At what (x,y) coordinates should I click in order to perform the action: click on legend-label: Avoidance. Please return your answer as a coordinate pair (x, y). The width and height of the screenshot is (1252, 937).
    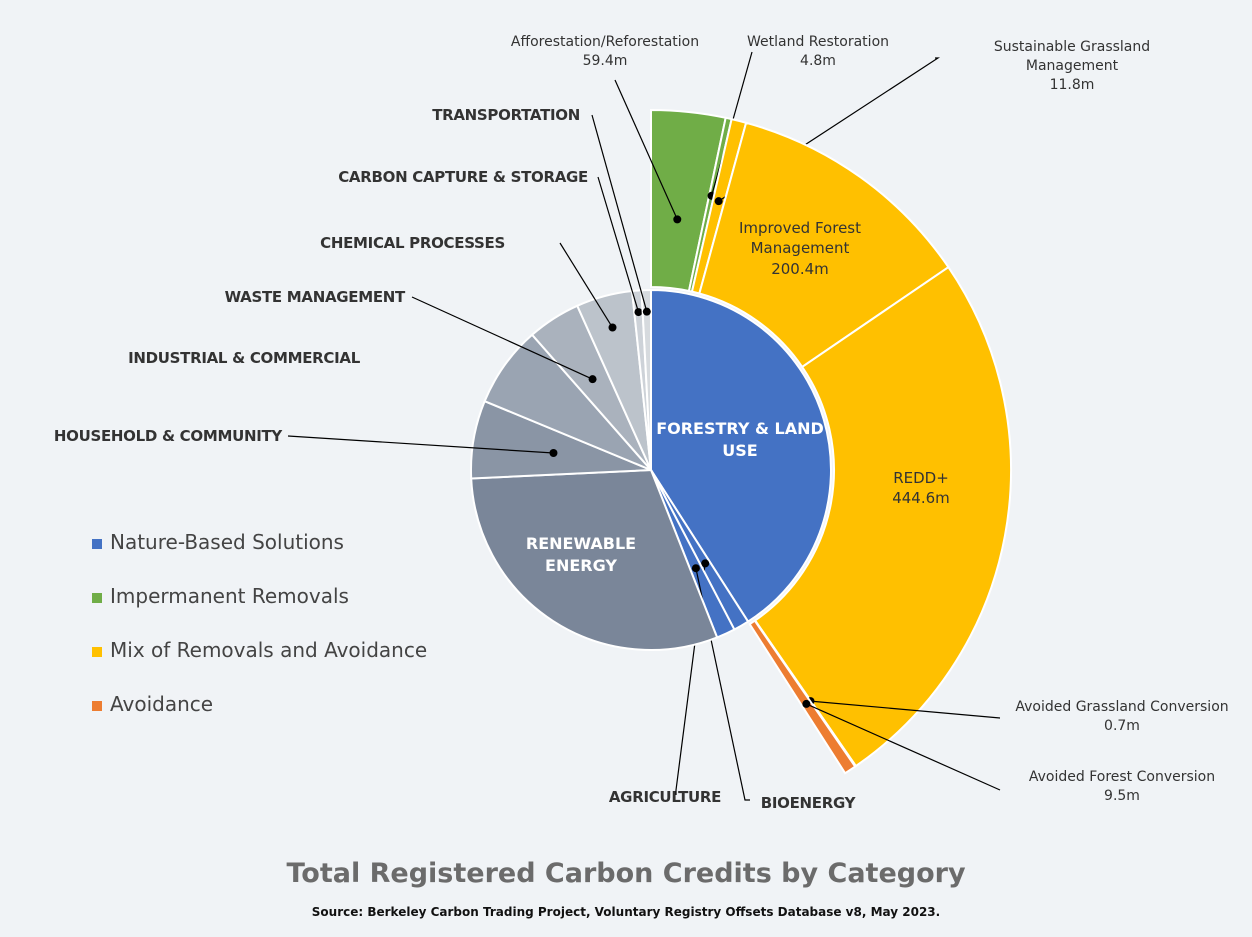
    Looking at the image, I should click on (162, 704).